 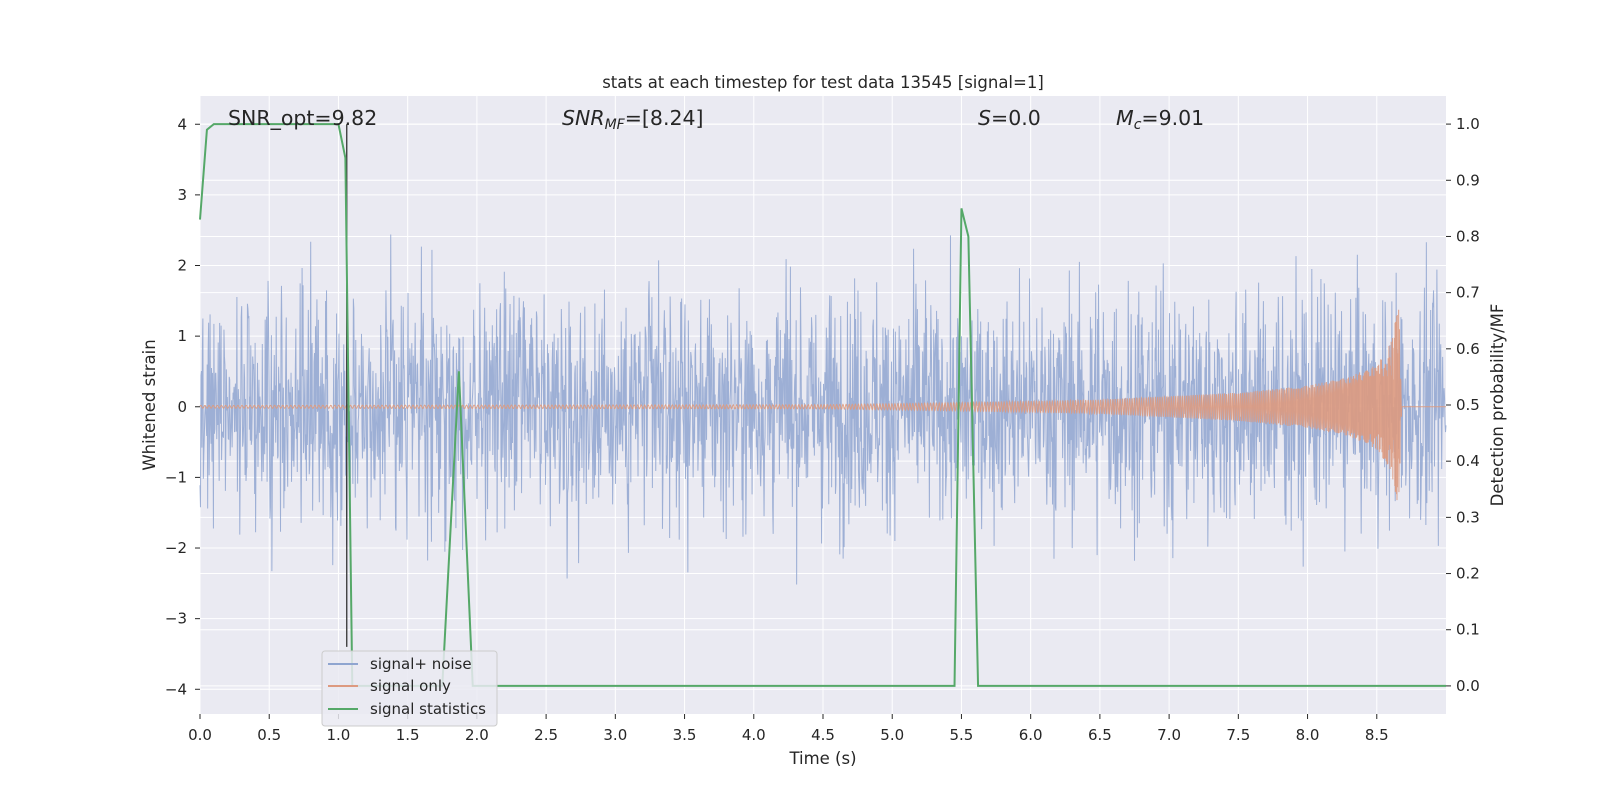 I want to click on x-tick-label: 3.0, so click(x=615, y=735).